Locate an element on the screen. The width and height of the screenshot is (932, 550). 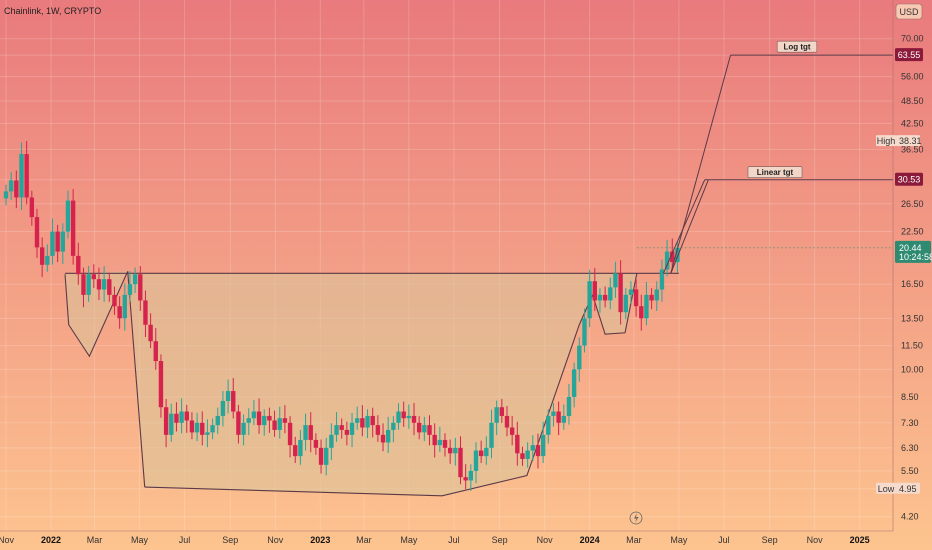
lightning-icon is located at coordinates (636, 518).